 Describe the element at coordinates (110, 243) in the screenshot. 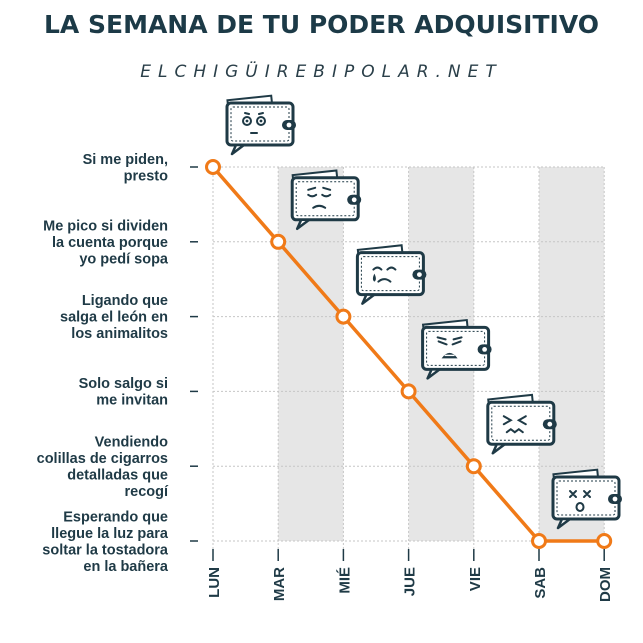

I see `y-level-label-line: la cuenta porque` at that location.